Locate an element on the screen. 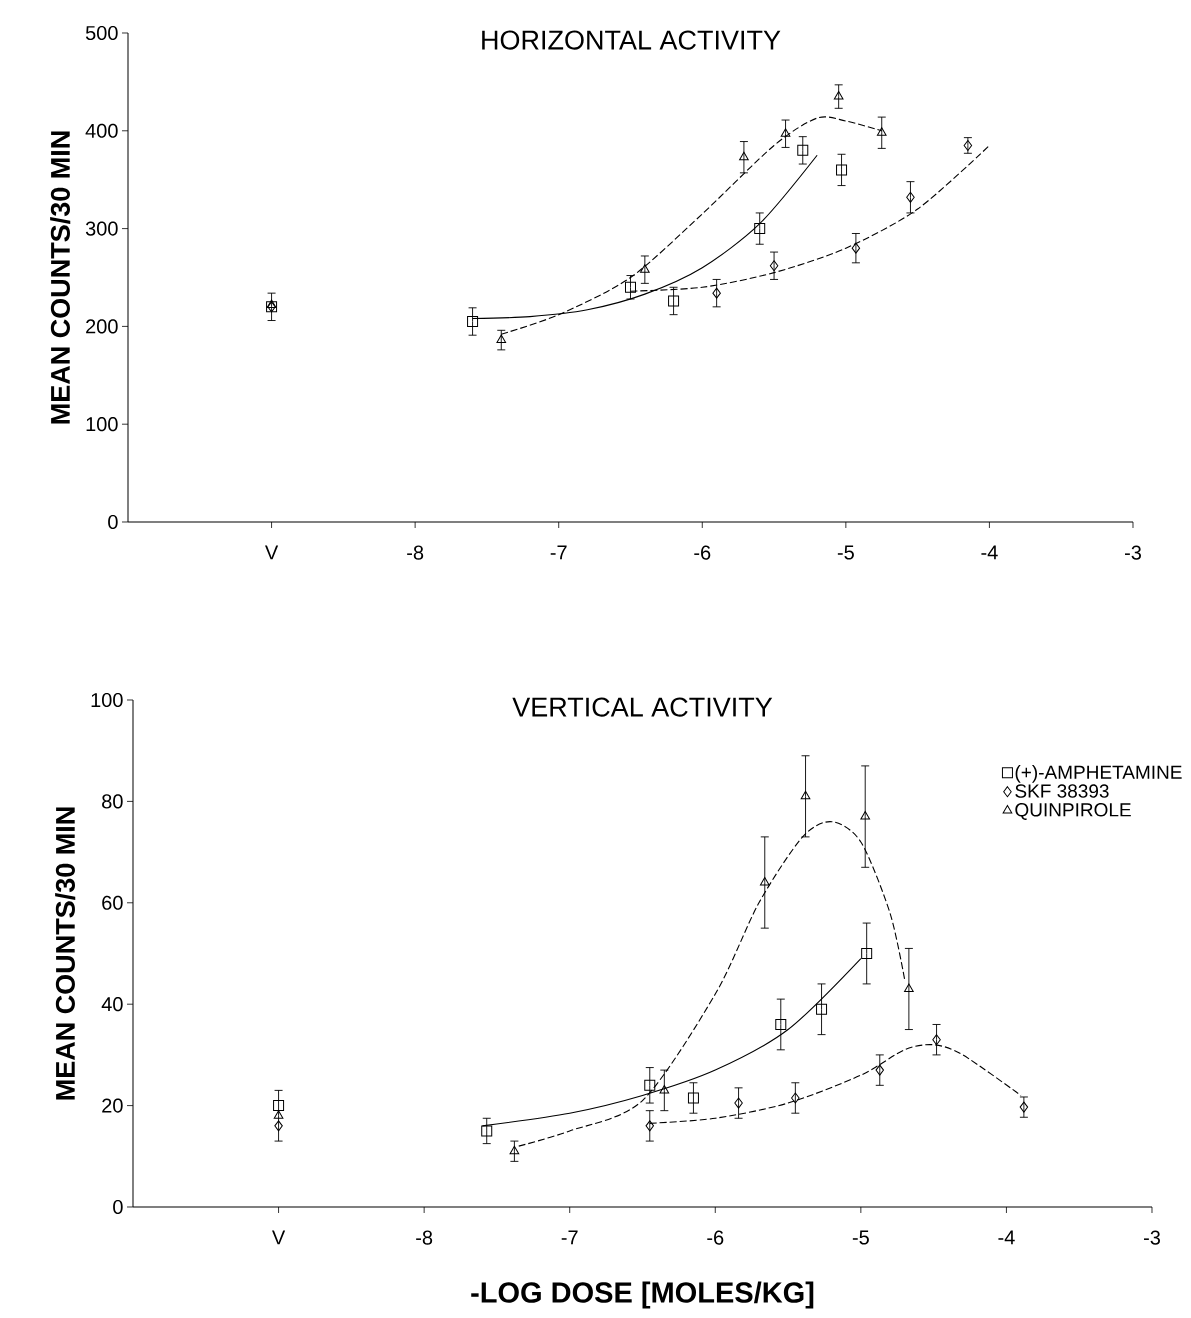 Image resolution: width=1191 pixels, height=1318 pixels. chart-title: HORIZONTAL ACTIVITY is located at coordinates (631, 40).